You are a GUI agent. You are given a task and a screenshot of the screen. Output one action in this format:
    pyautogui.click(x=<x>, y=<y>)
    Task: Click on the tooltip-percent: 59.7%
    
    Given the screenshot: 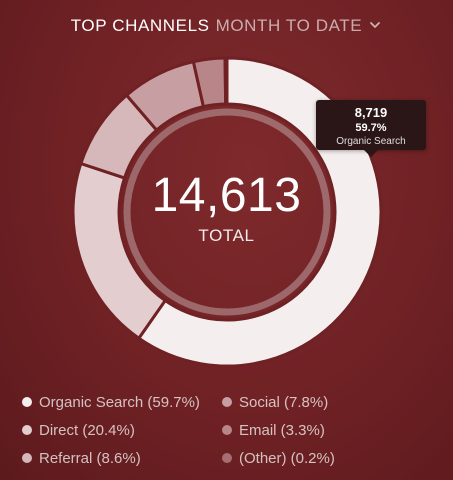 What is the action you would take?
    pyautogui.click(x=371, y=128)
    